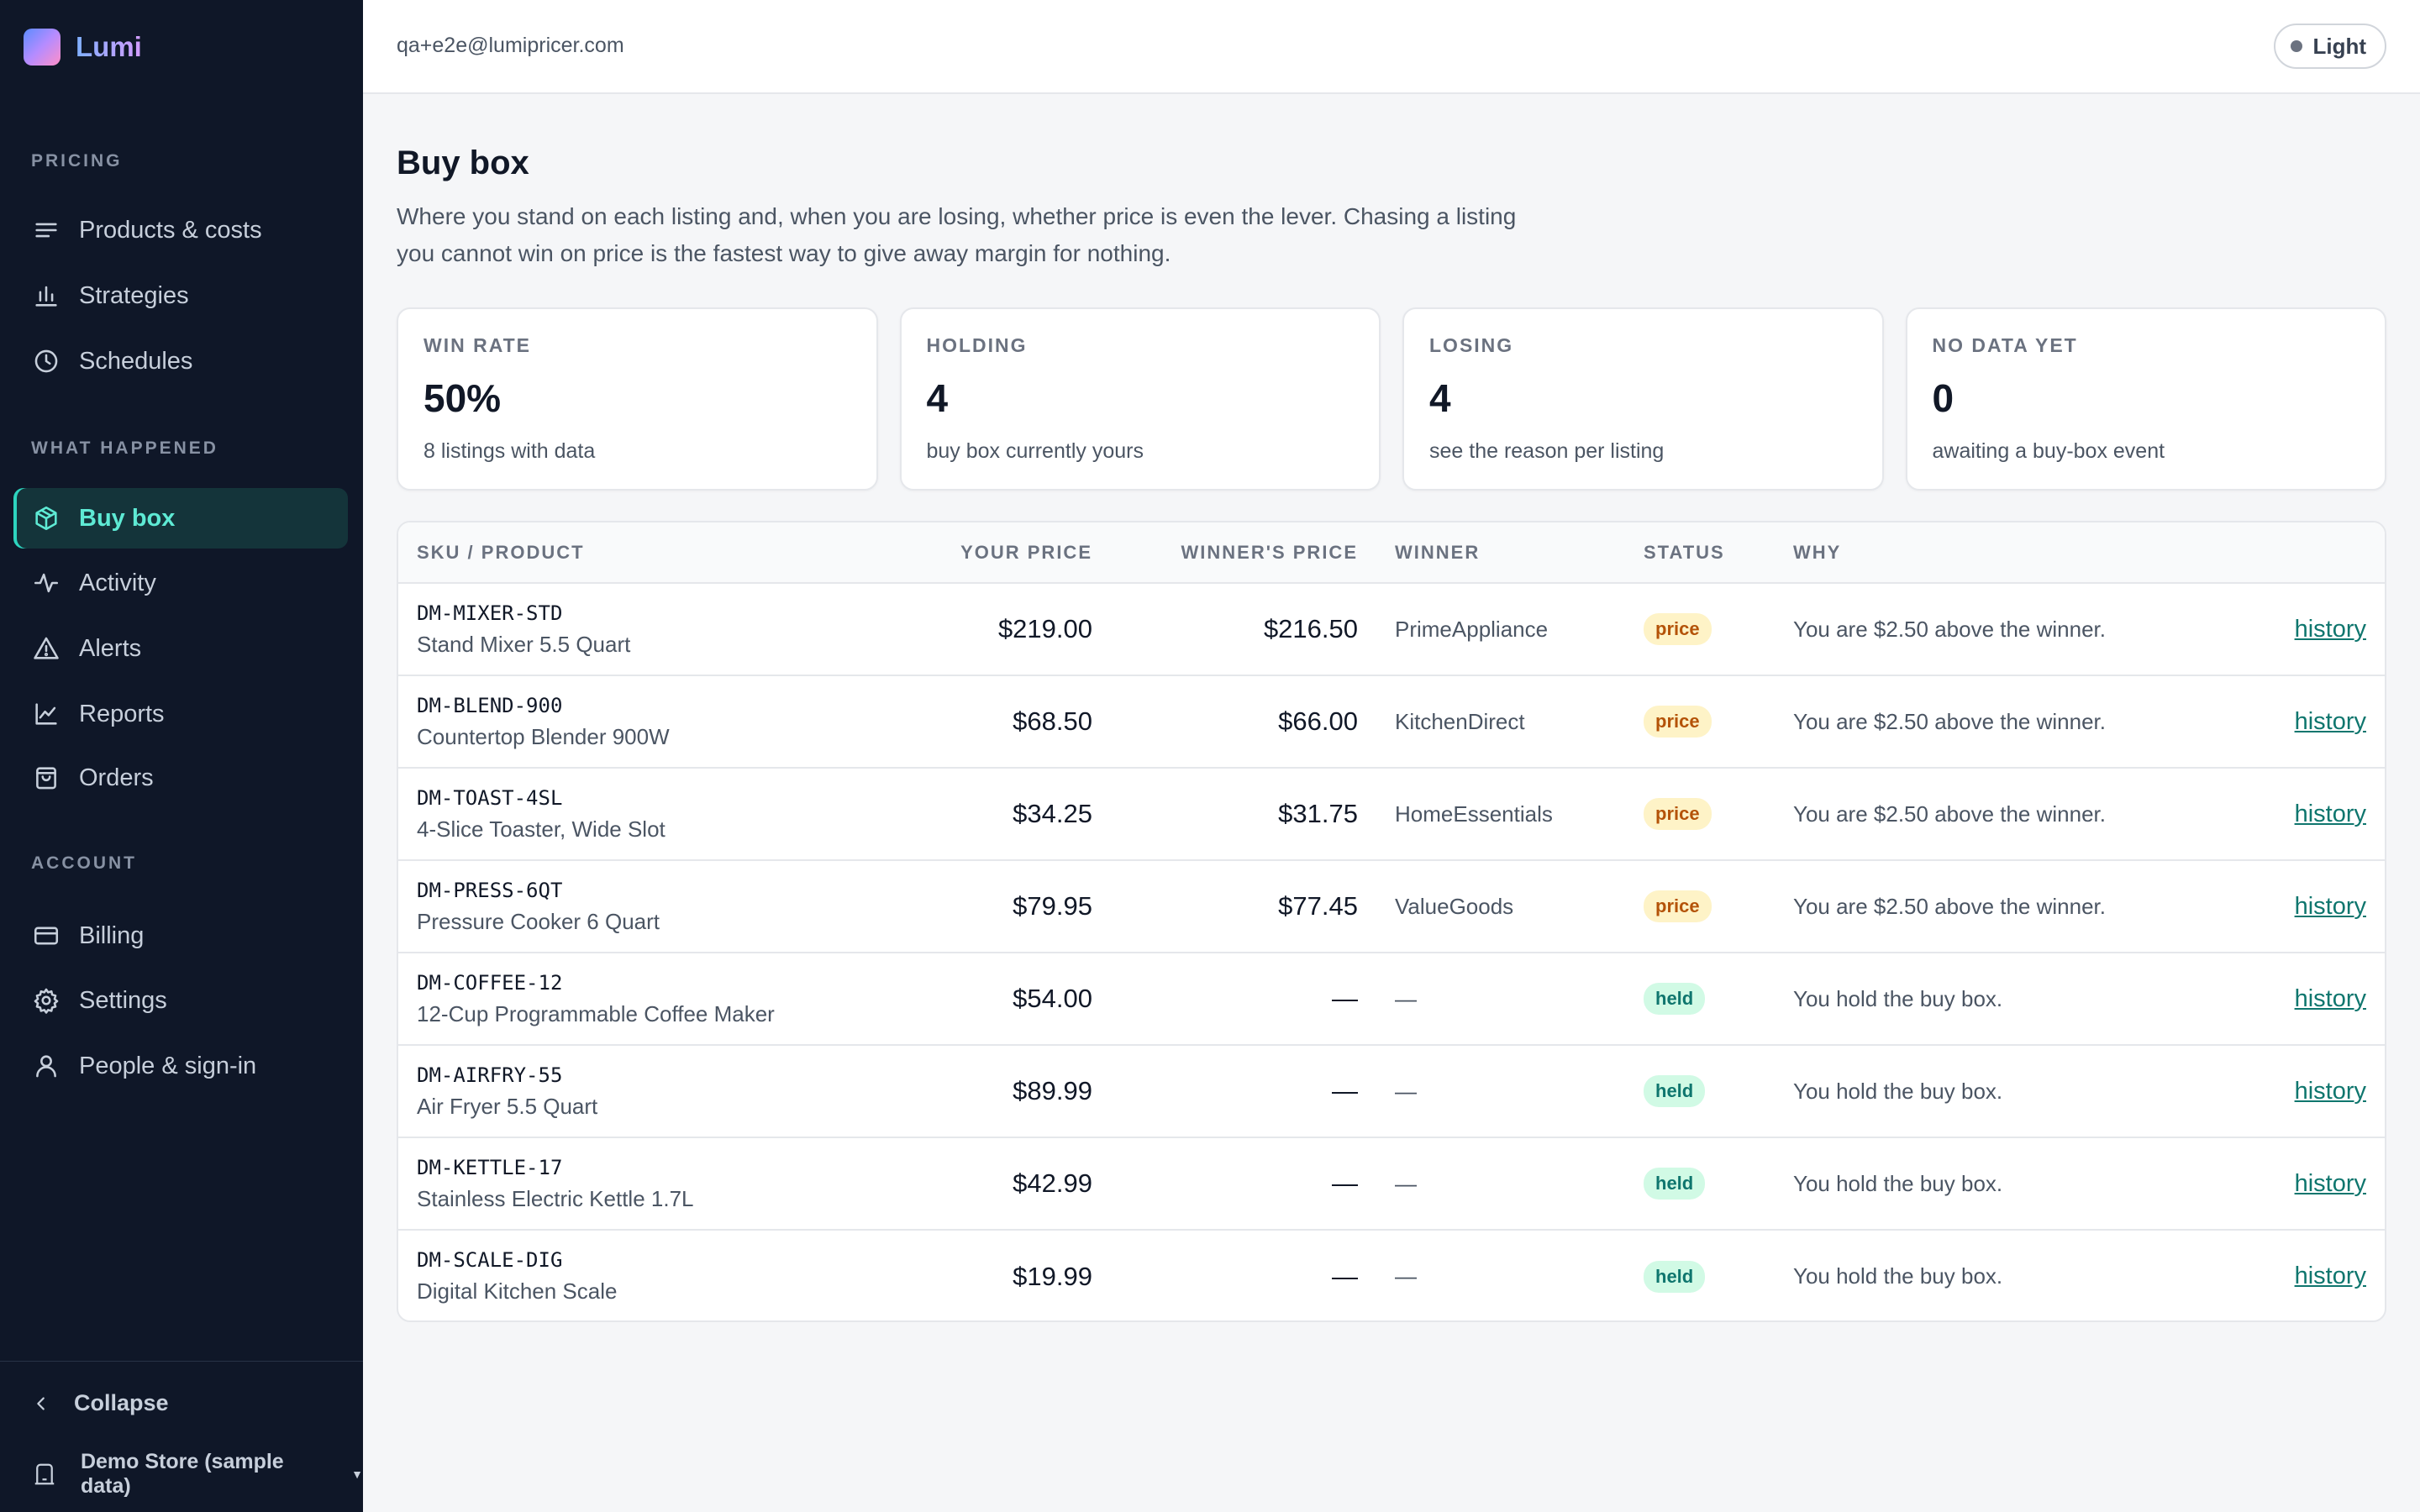 This screenshot has width=2420, height=1512. Describe the element at coordinates (490, 705) in the screenshot. I see `row-sku: DM-BLEND-900` at that location.